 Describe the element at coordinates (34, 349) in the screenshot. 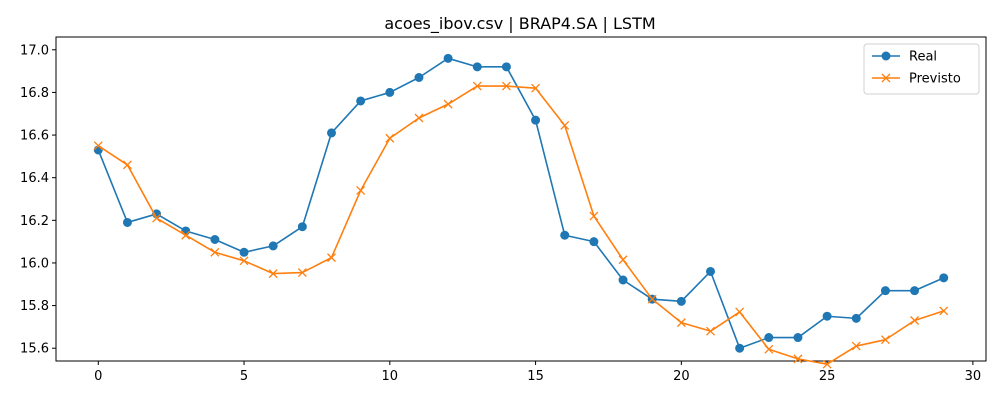

I see `y-tick-label: 15.6` at that location.